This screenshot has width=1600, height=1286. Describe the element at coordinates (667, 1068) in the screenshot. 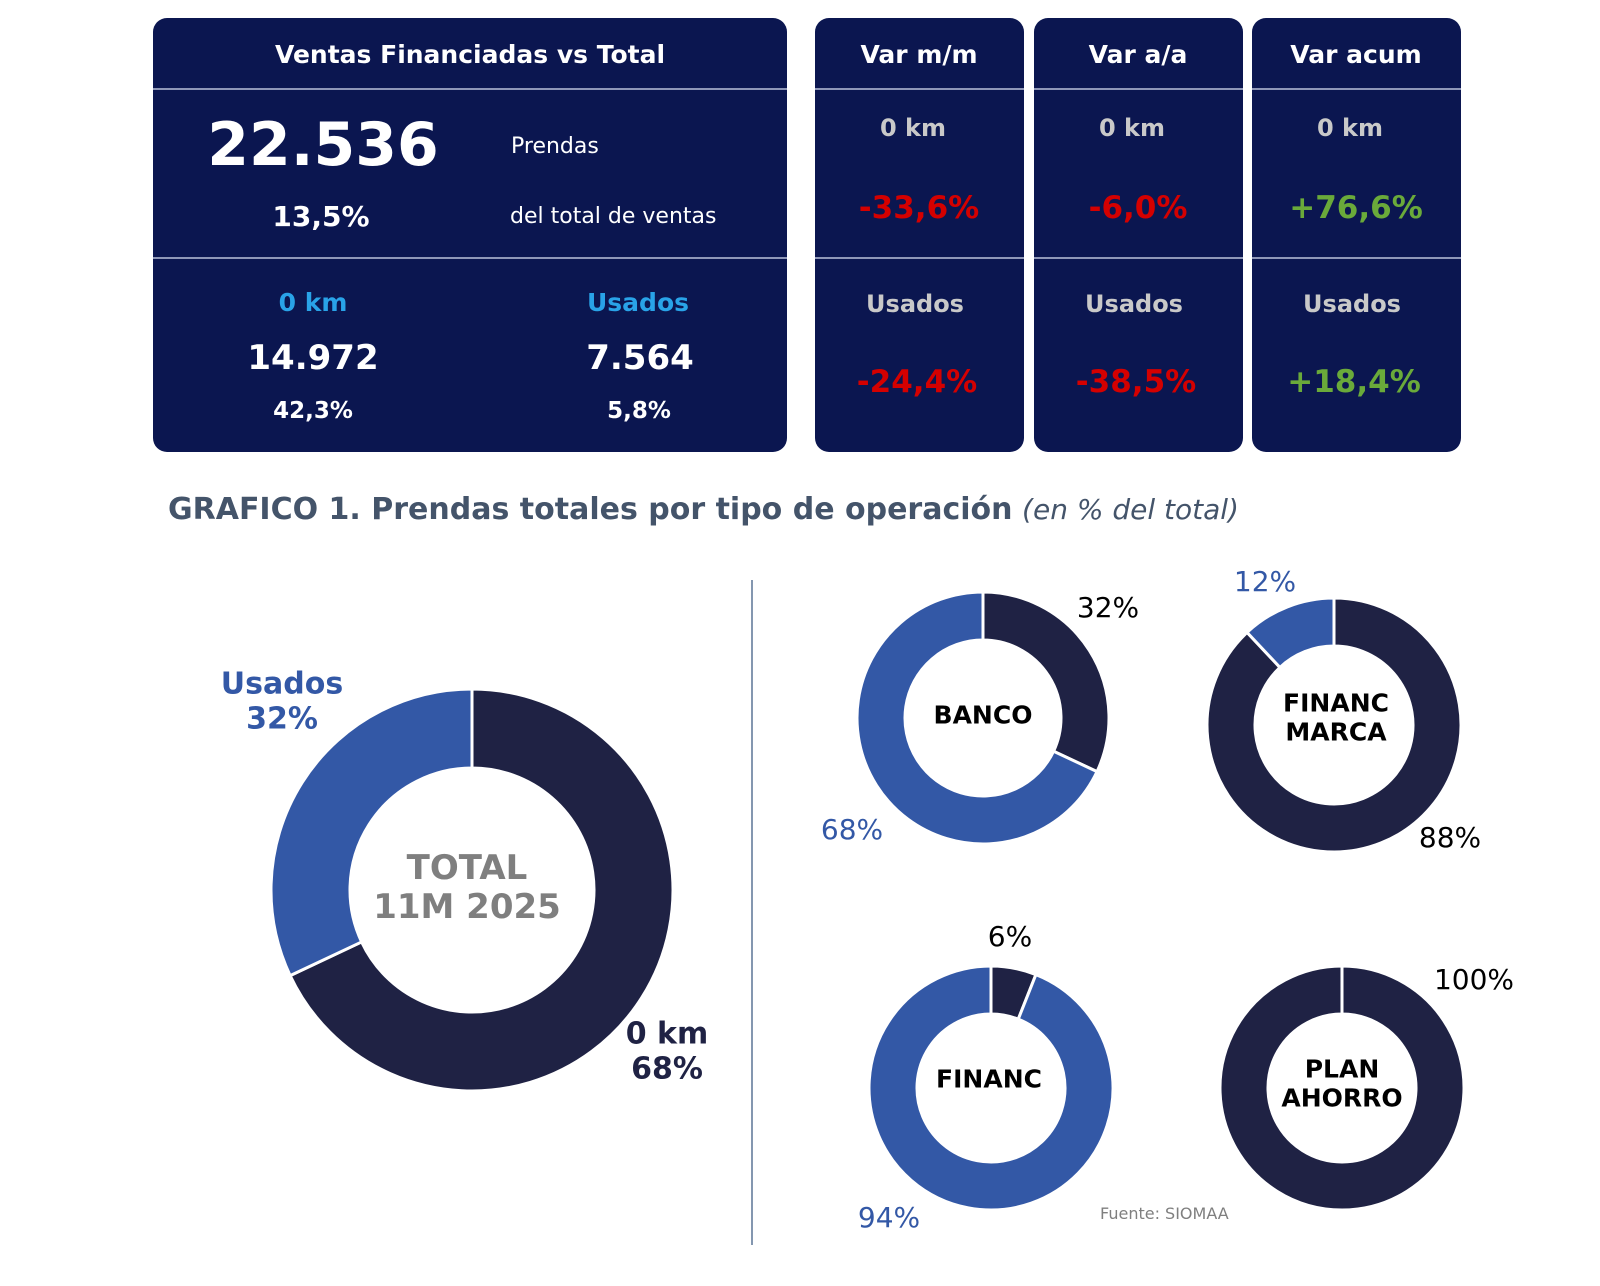

I see `label-value: 68%` at that location.